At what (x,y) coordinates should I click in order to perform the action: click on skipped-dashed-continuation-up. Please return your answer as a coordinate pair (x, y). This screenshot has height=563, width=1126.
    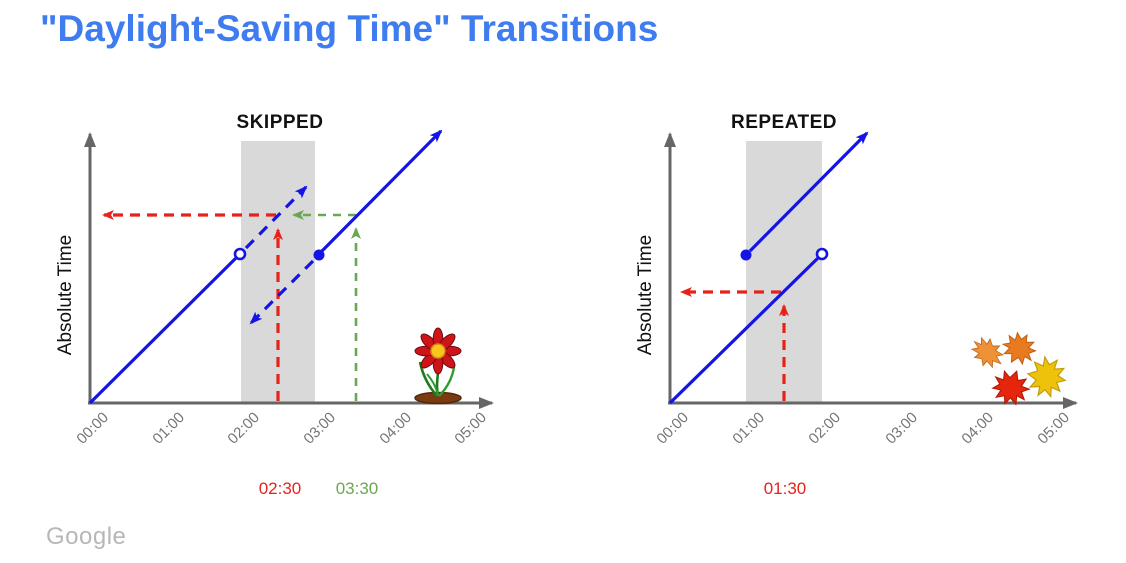
    Looking at the image, I should click on (276, 217).